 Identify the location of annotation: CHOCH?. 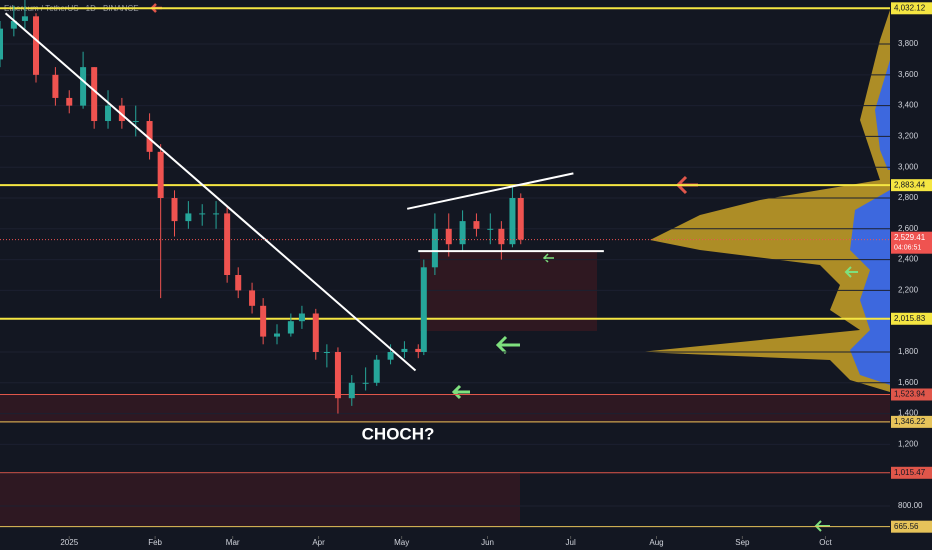
(398, 433).